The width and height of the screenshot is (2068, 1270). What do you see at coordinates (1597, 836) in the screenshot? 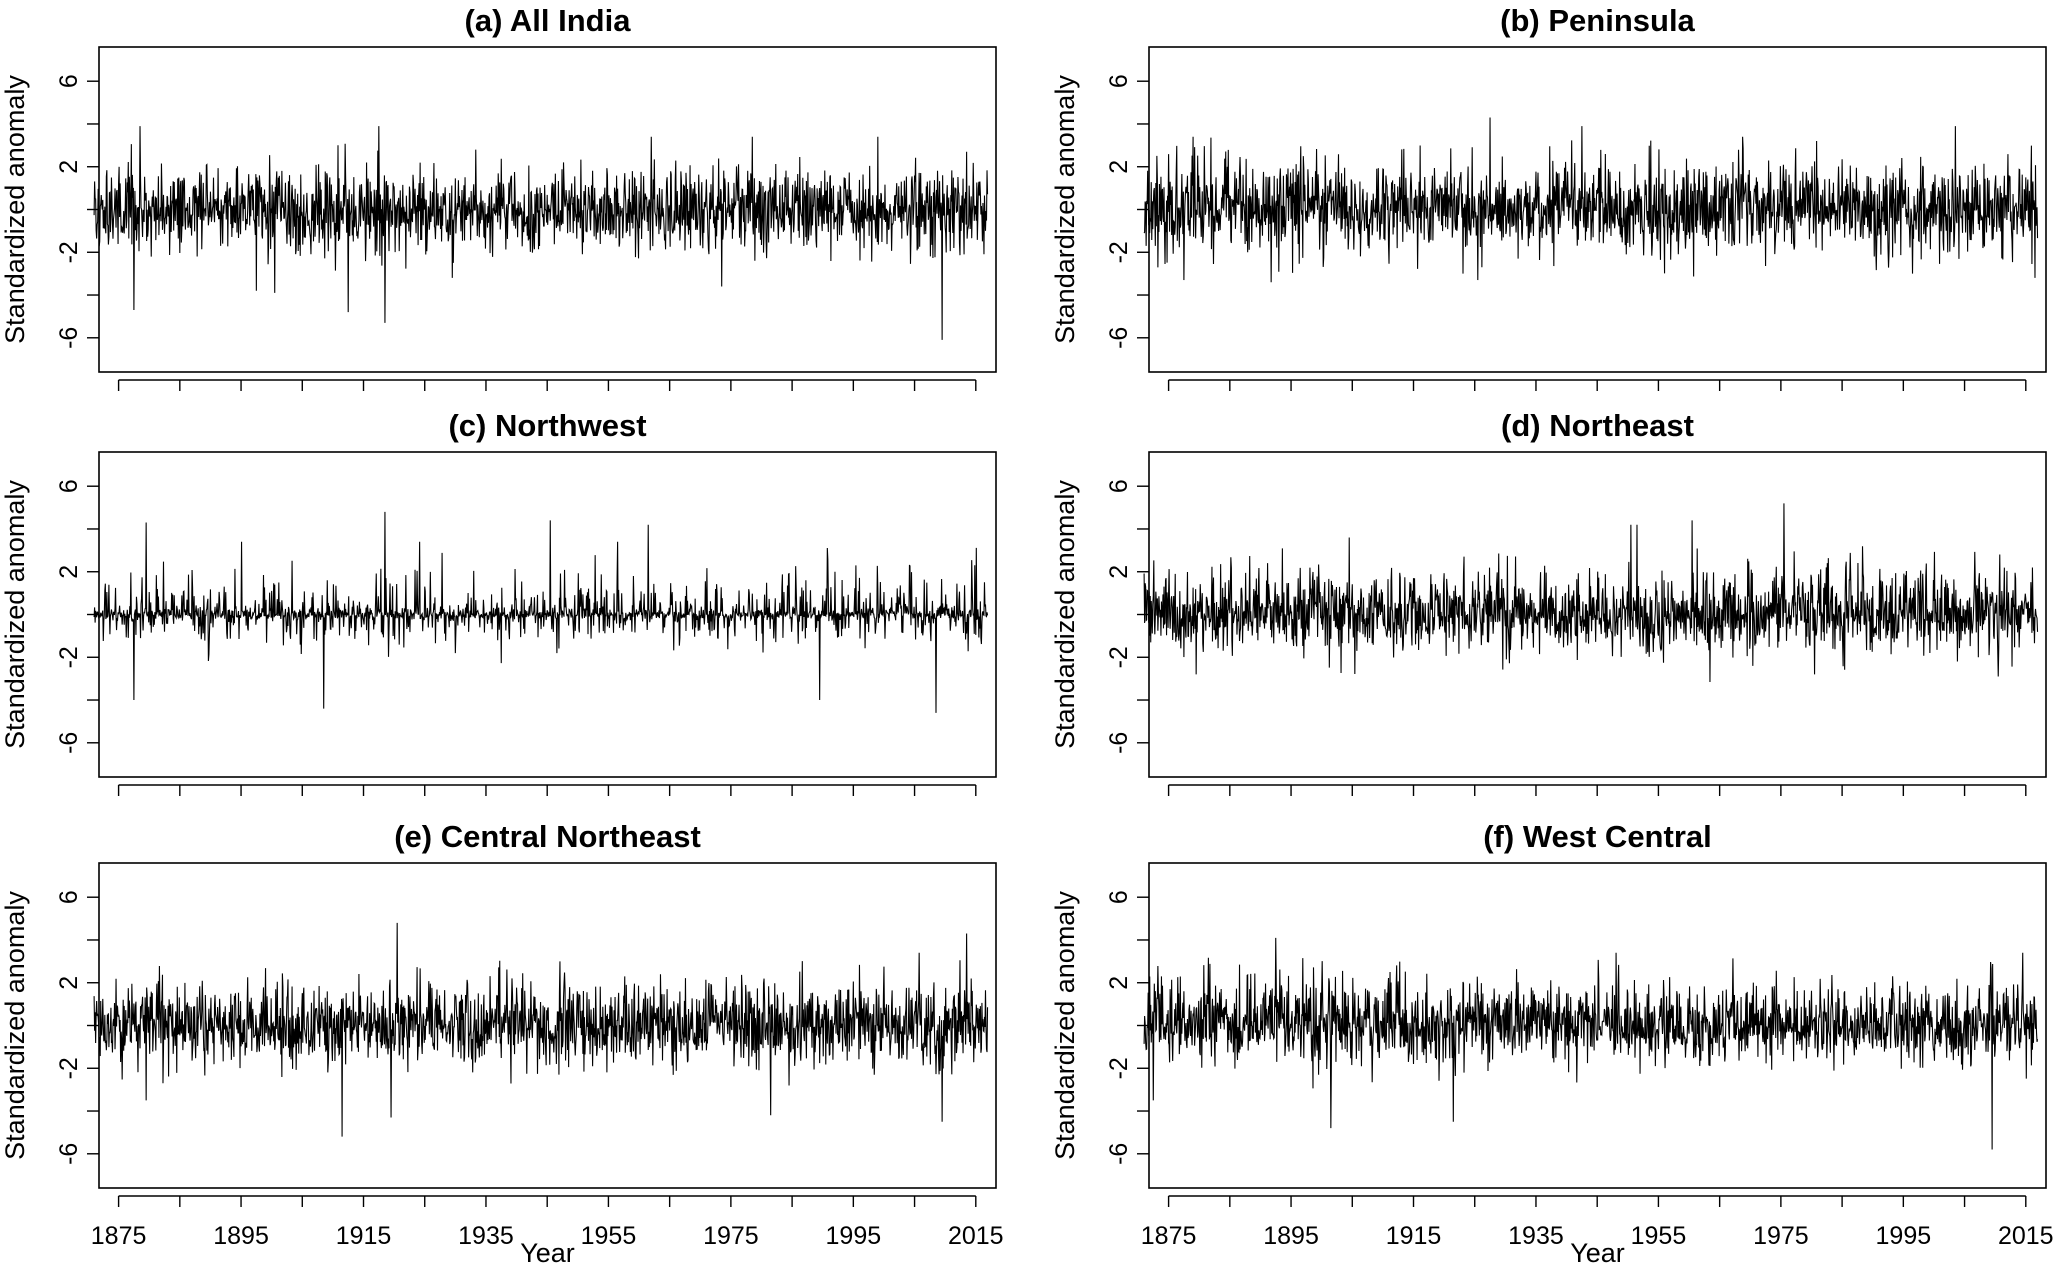
I see `panel-title: (f) West Central` at bounding box center [1597, 836].